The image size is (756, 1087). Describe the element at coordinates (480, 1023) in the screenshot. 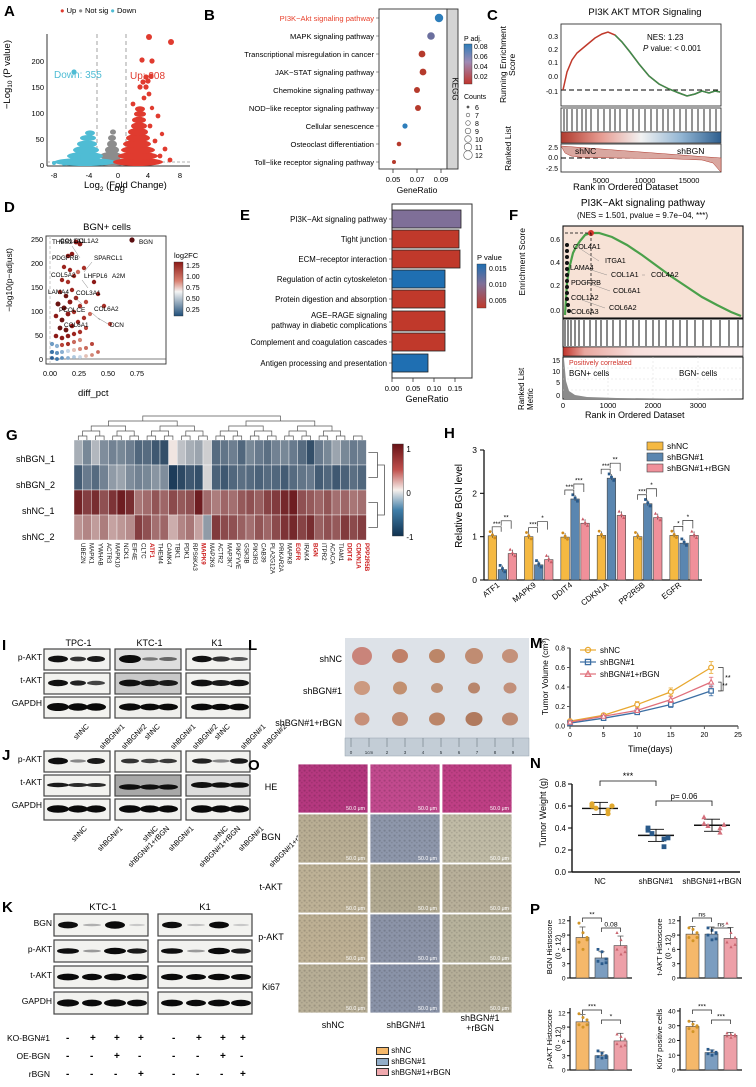

I see `o-col-2: shBGN#1 +rBGN` at that location.